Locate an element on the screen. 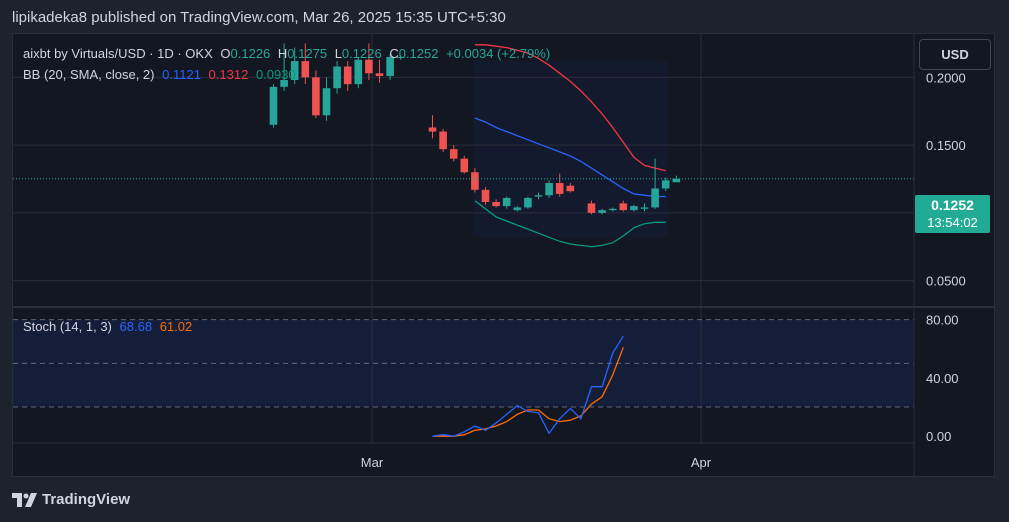 The height and width of the screenshot is (522, 1009). stoch-tick-label: 0.00 is located at coordinates (938, 436).